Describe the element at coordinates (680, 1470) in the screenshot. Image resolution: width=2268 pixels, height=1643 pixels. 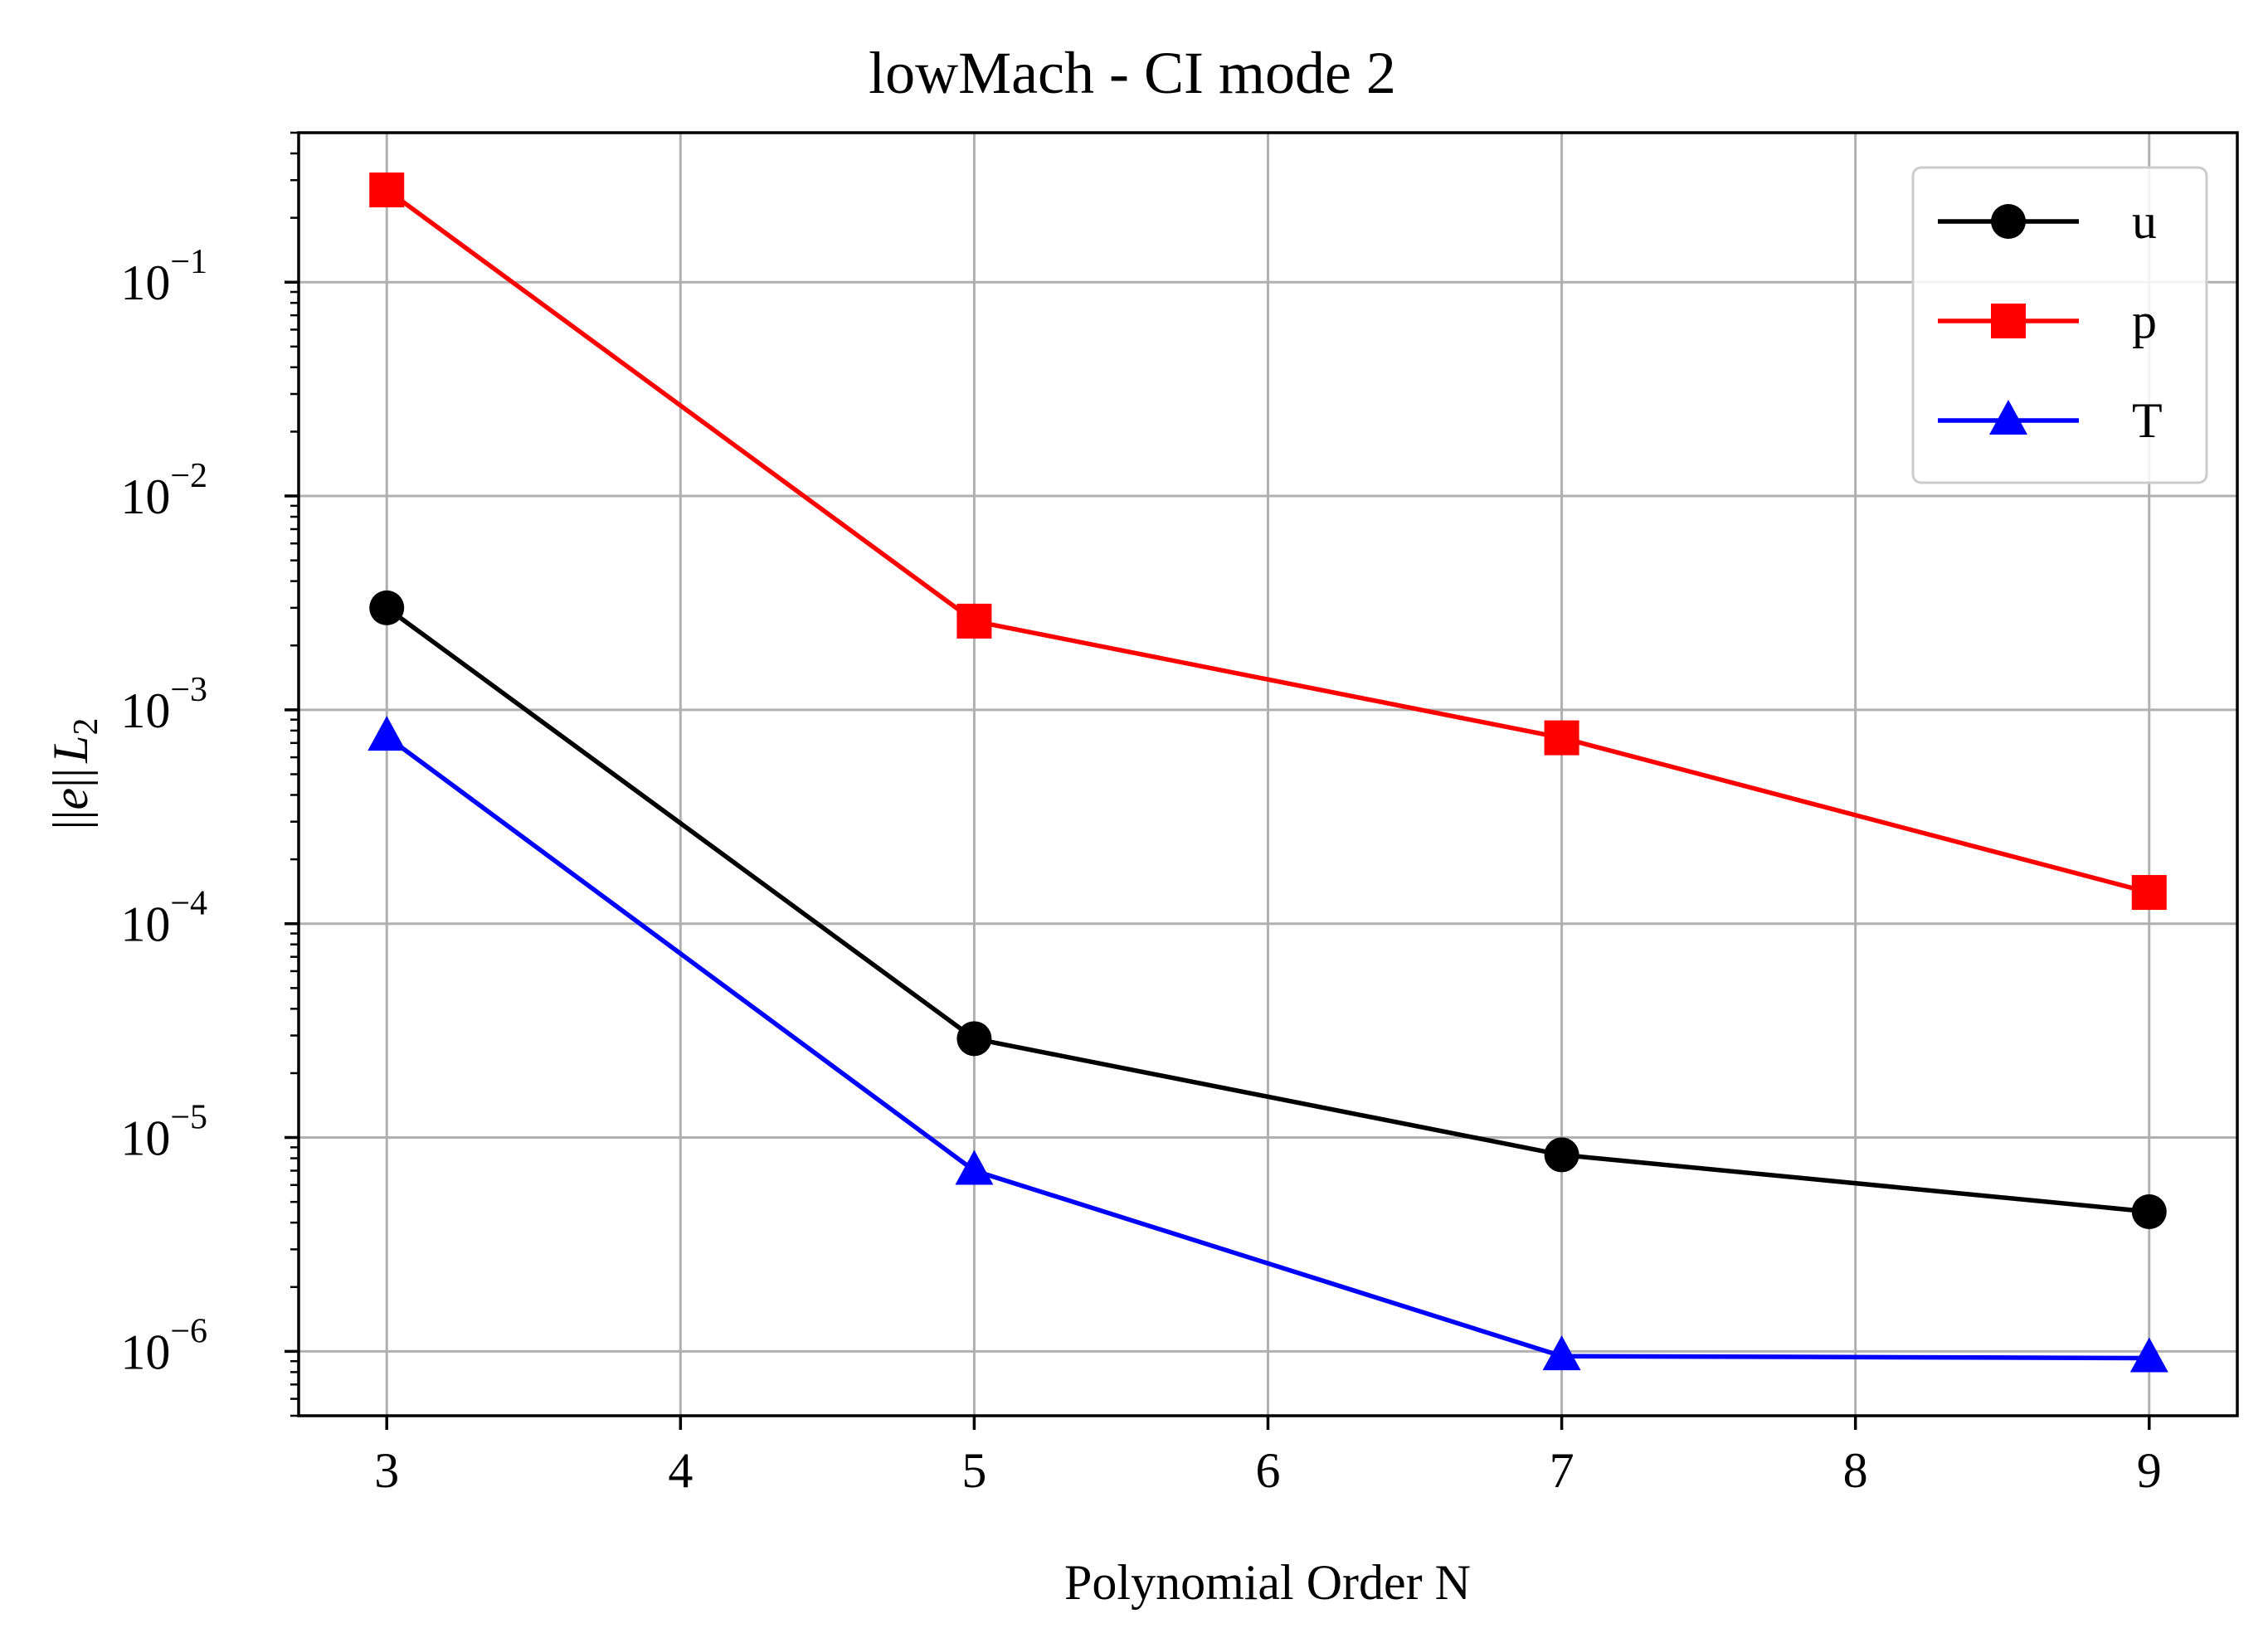
I see `x-tick-label: 4` at that location.